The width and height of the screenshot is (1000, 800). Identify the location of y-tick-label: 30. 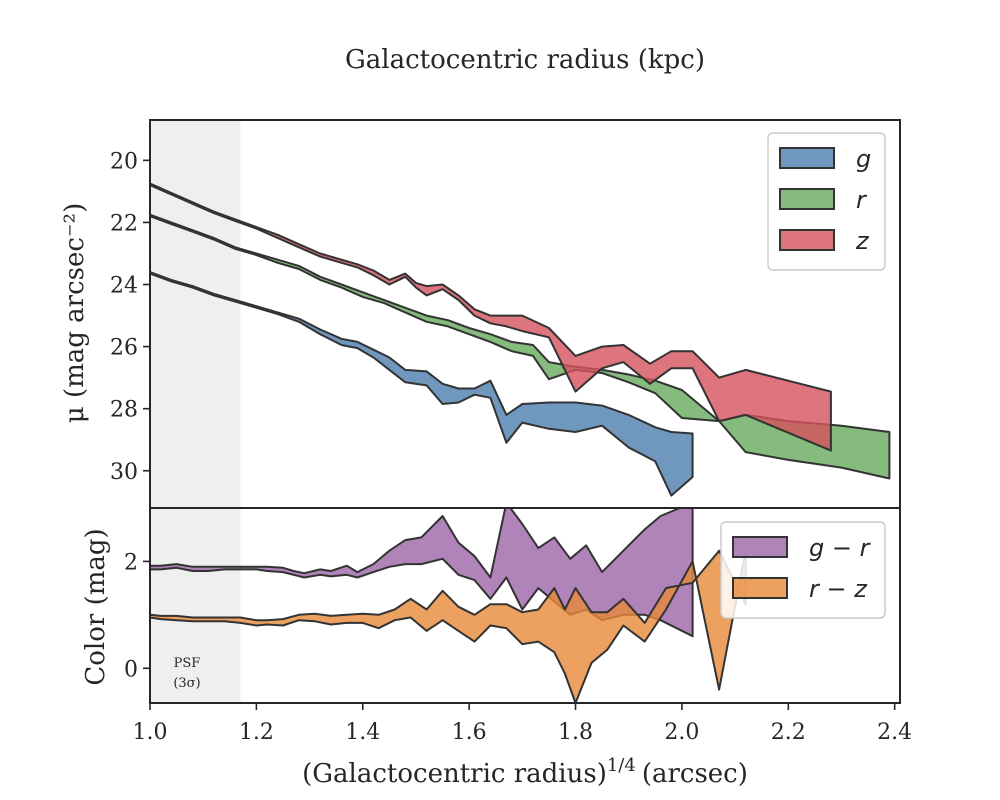
(124, 472).